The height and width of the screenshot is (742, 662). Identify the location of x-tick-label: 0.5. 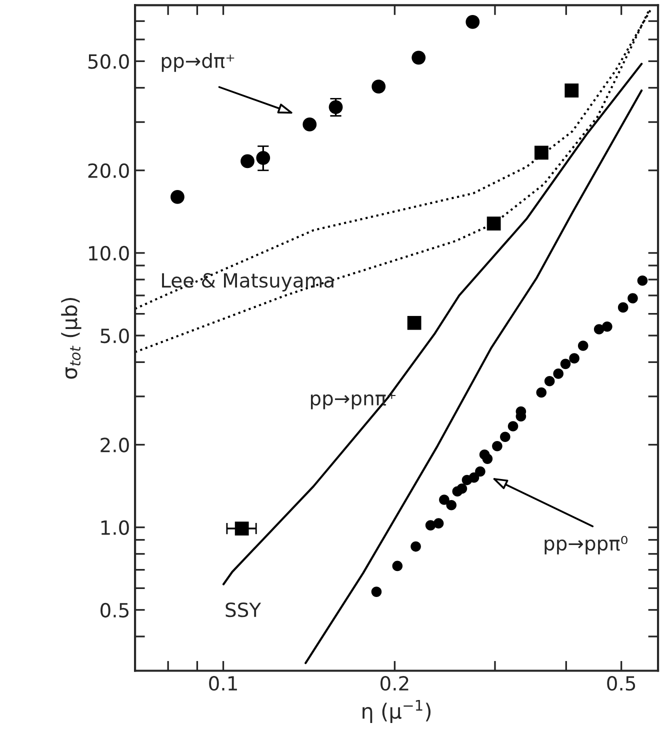
(621, 683).